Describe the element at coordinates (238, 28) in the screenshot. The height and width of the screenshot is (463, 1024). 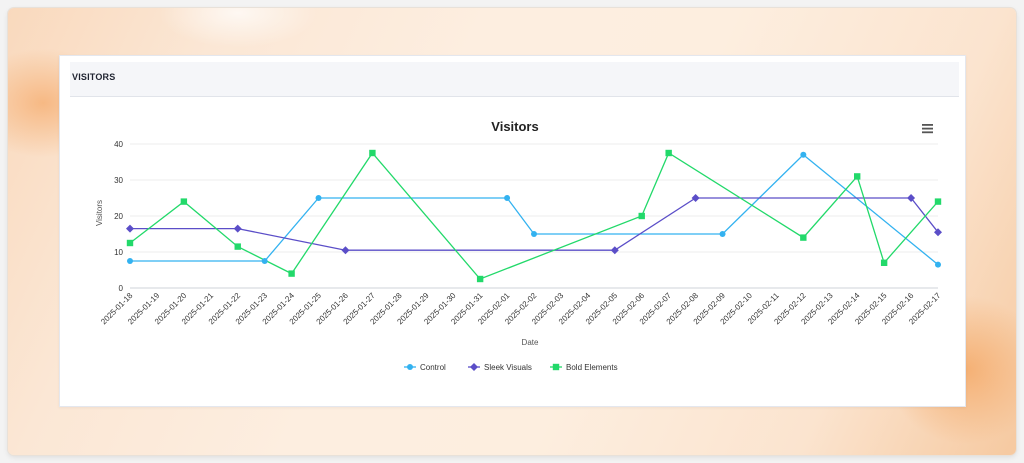
I see `background-glow` at that location.